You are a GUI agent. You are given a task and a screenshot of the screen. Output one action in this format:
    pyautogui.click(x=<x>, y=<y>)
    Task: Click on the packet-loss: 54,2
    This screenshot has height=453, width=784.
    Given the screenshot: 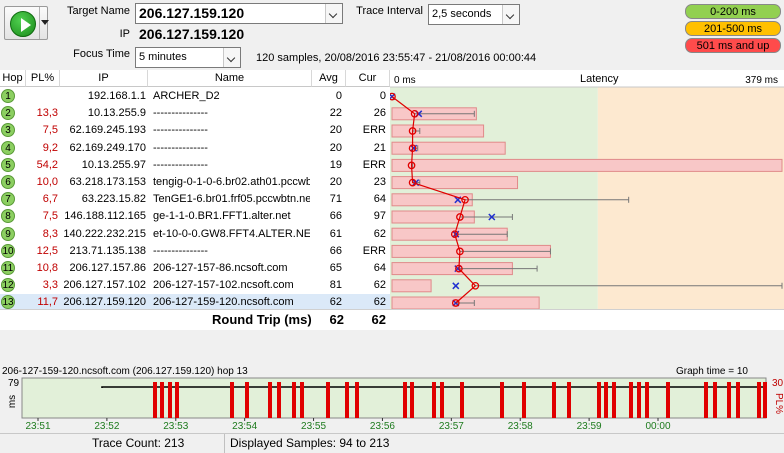 What is the action you would take?
    pyautogui.click(x=47, y=164)
    